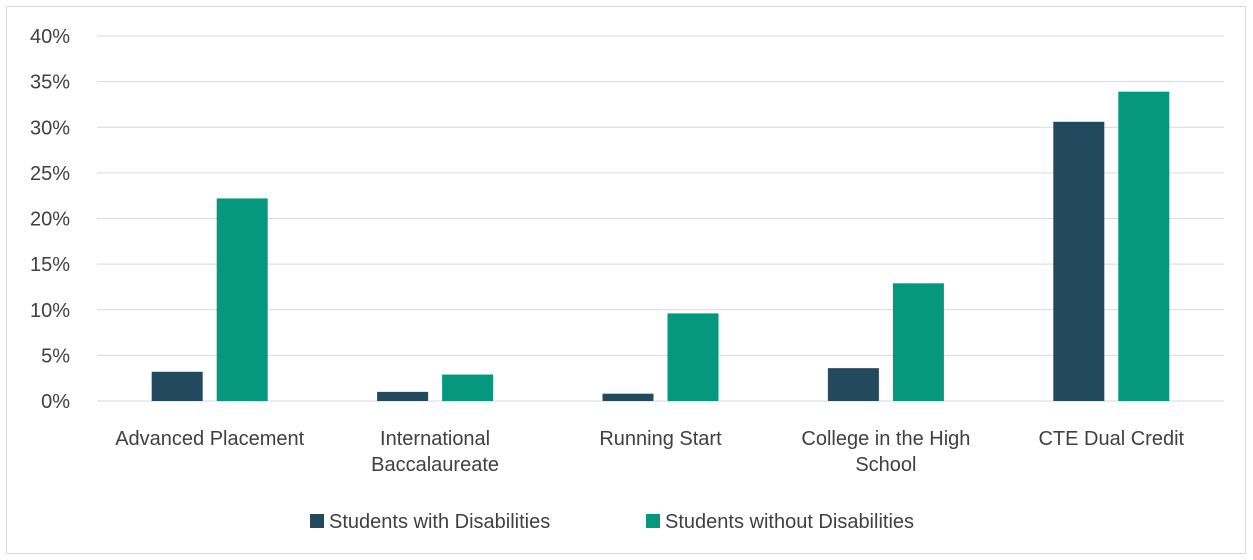  Describe the element at coordinates (50, 311) in the screenshot. I see `y-tick-label: 10%` at that location.